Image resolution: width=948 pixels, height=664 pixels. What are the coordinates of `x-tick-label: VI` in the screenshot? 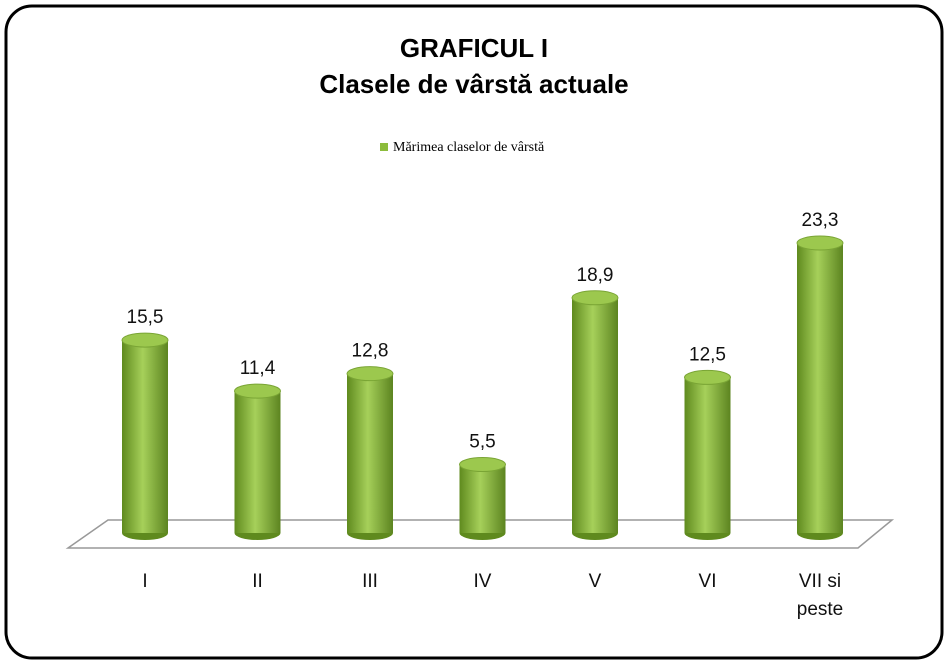 It's located at (707, 581).